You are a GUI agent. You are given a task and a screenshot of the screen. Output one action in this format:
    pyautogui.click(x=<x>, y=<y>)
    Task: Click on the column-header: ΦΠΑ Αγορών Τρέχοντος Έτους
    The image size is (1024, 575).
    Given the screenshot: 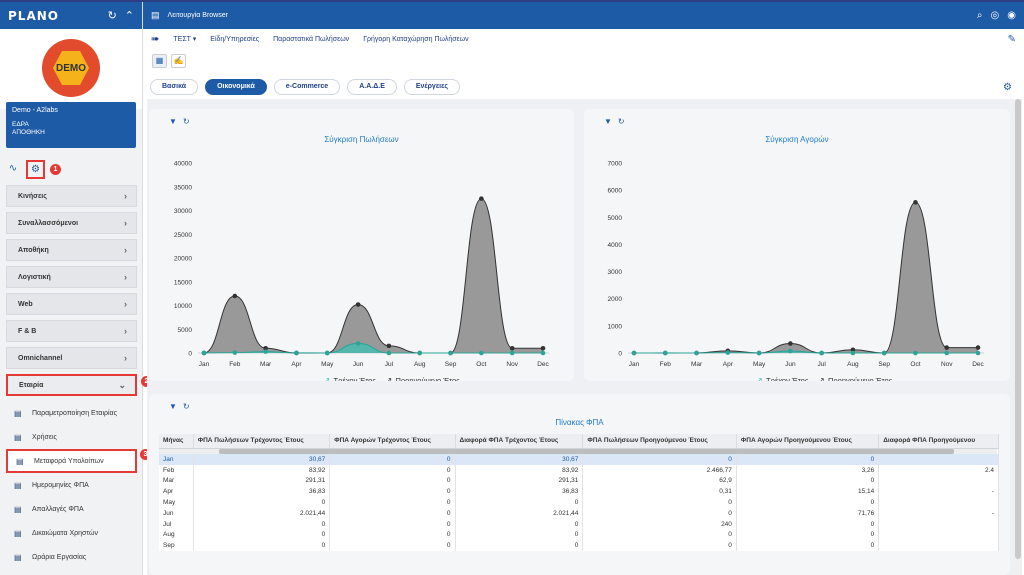 What is the action you would take?
    pyautogui.click(x=392, y=441)
    